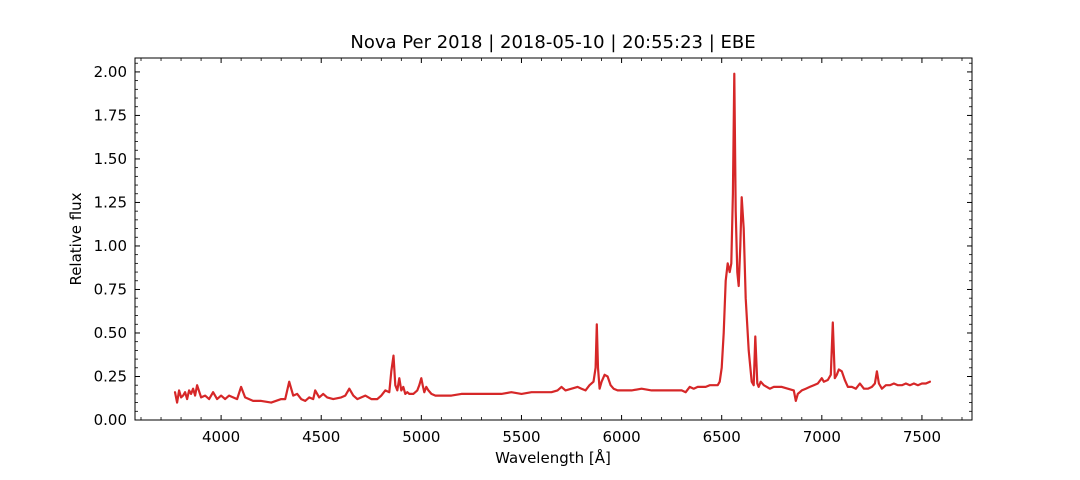 The image size is (1080, 480). What do you see at coordinates (421, 437) in the screenshot?
I see `x-tick-label: 5000` at bounding box center [421, 437].